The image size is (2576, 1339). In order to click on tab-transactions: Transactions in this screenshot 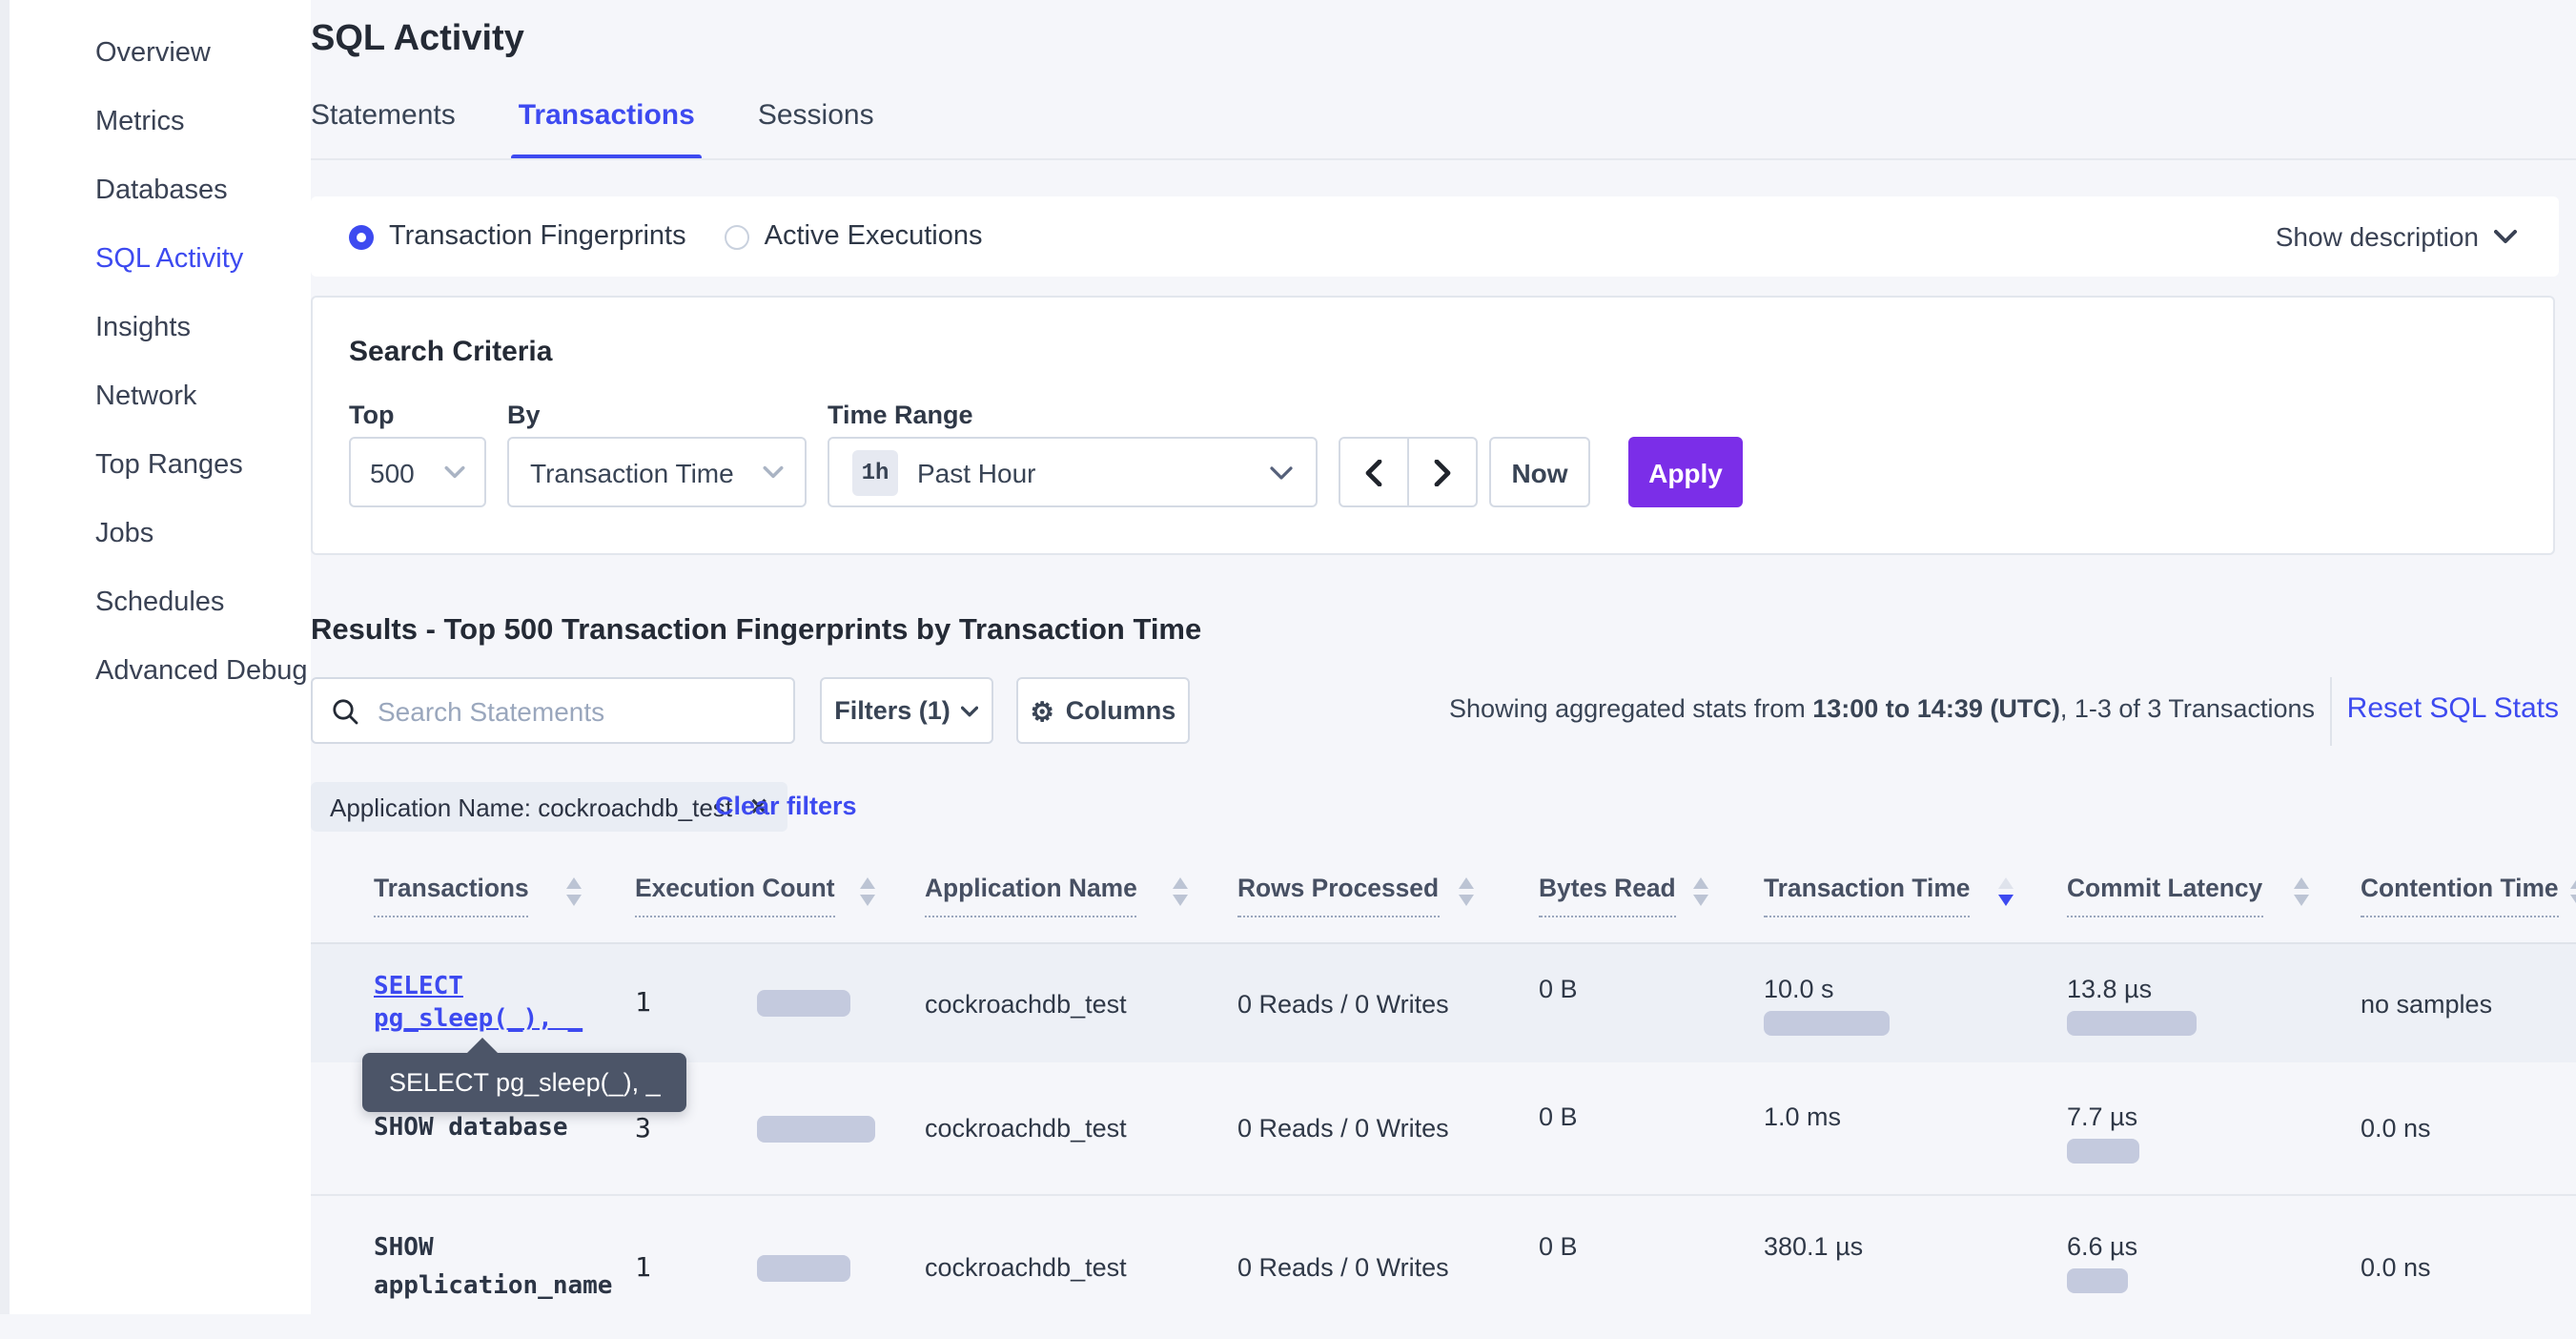, I will do `click(606, 129)`.